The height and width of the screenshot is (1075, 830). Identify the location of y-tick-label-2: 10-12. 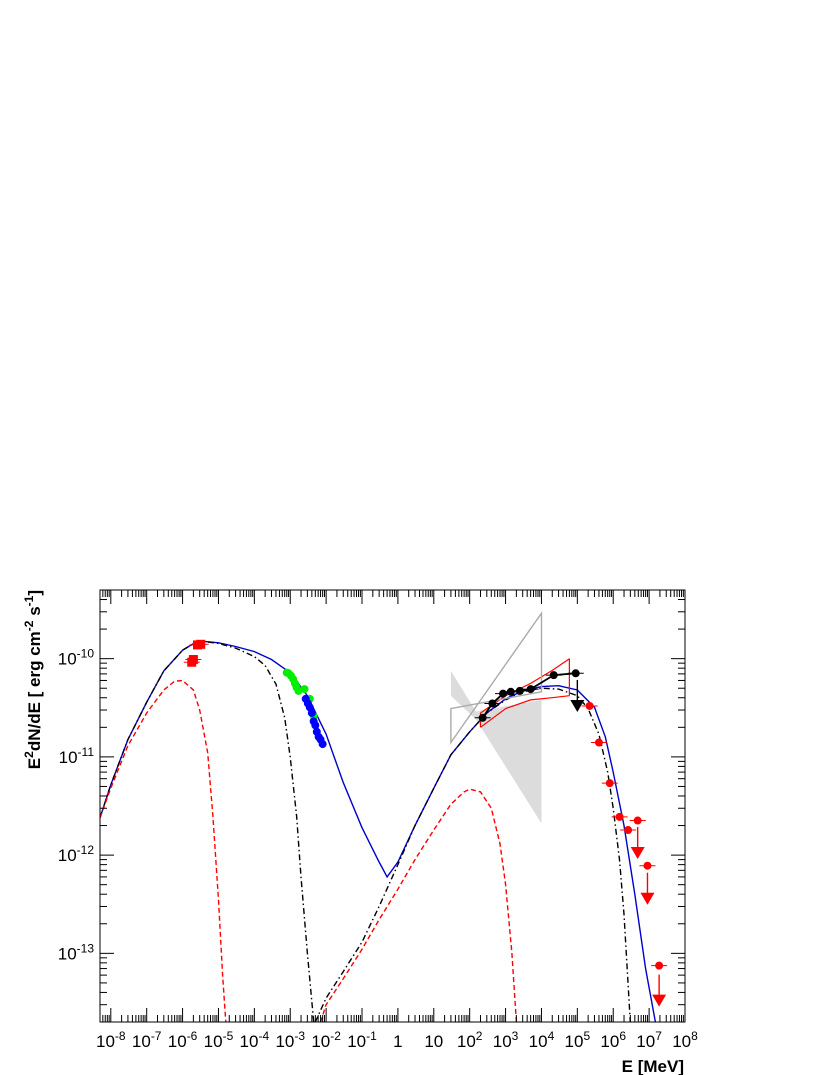
(76, 854).